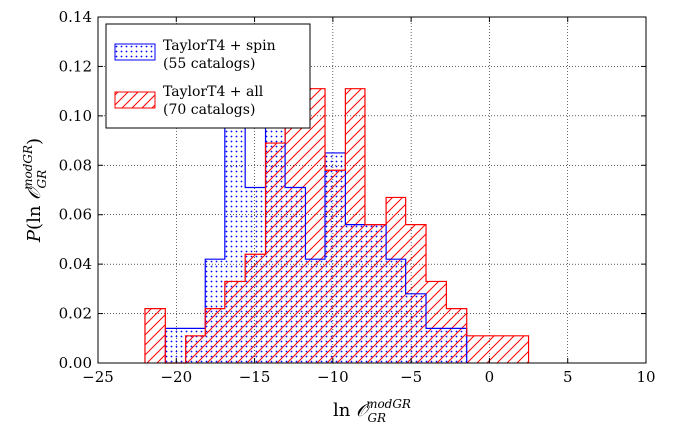 The height and width of the screenshot is (426, 680). What do you see at coordinates (255, 377) in the screenshot?
I see `x-tick-label: −15` at bounding box center [255, 377].